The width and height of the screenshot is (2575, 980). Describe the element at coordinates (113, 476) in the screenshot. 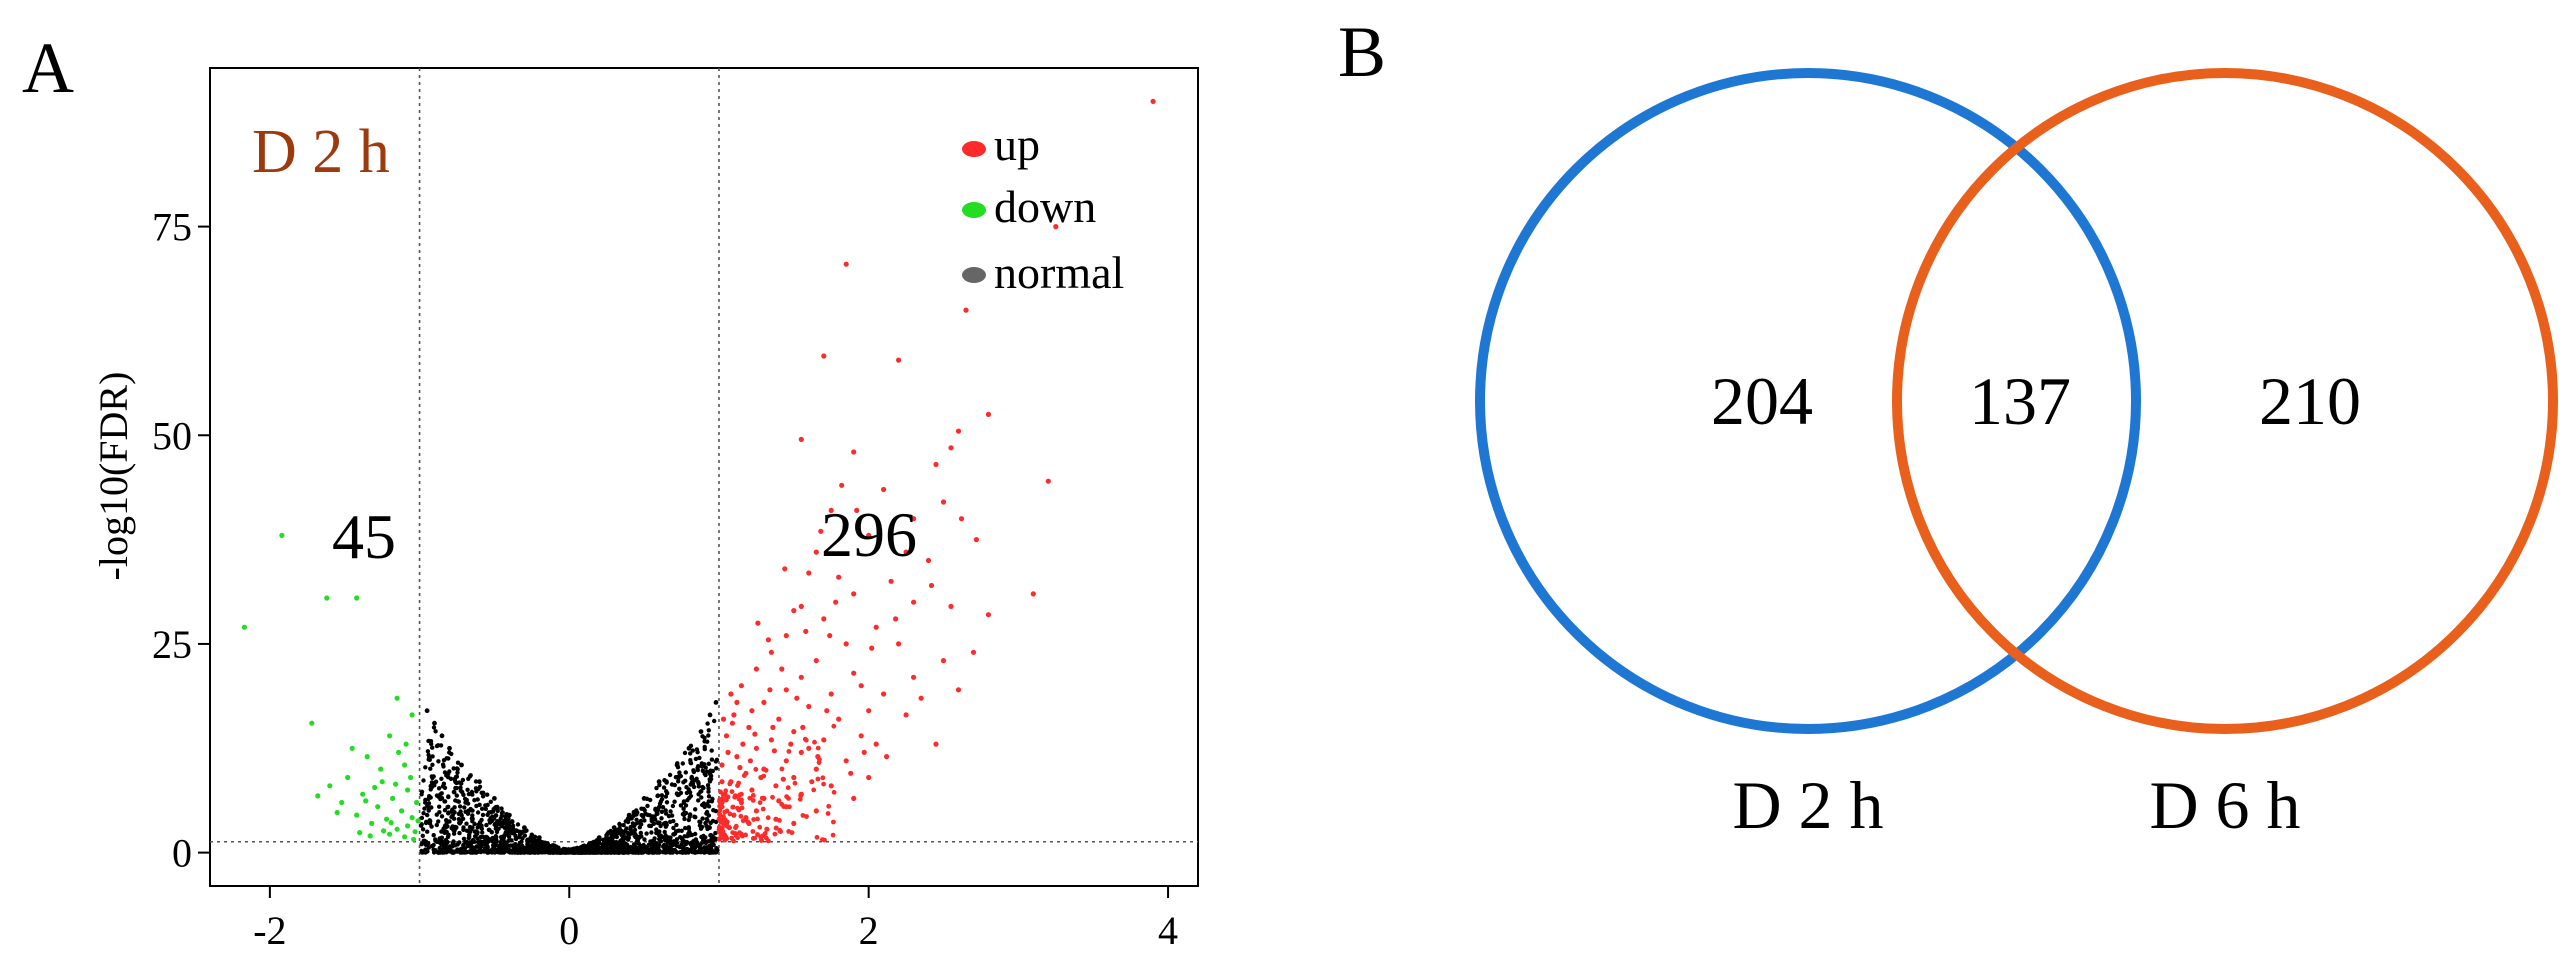

I see `y-axis-label: -log10(FDR)` at that location.